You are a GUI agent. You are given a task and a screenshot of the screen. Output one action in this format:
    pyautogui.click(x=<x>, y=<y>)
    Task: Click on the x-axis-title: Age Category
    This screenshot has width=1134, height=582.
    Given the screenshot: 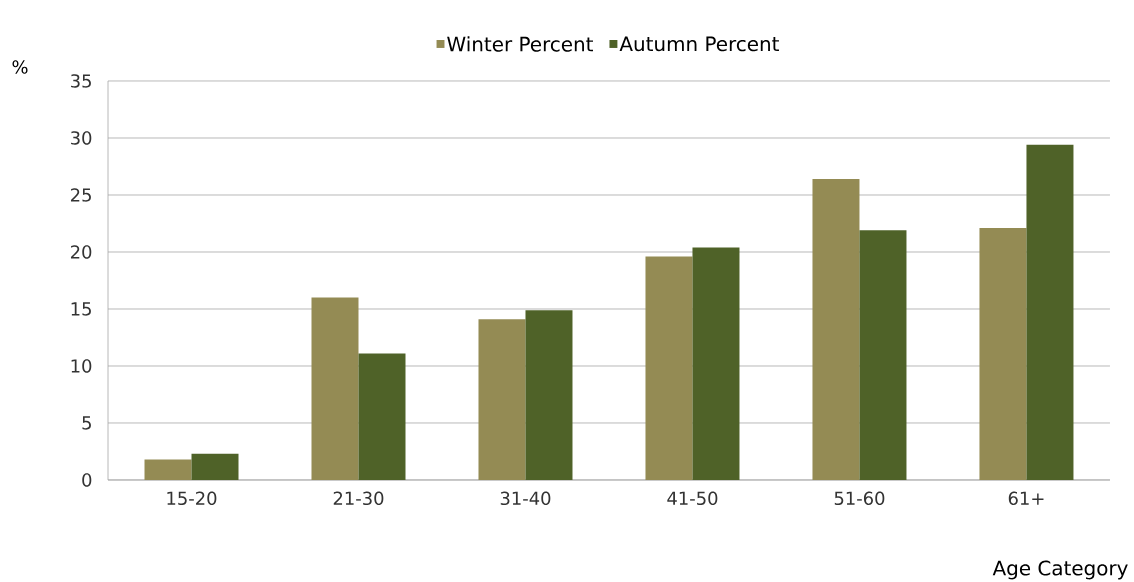 What is the action you would take?
    pyautogui.click(x=1060, y=570)
    